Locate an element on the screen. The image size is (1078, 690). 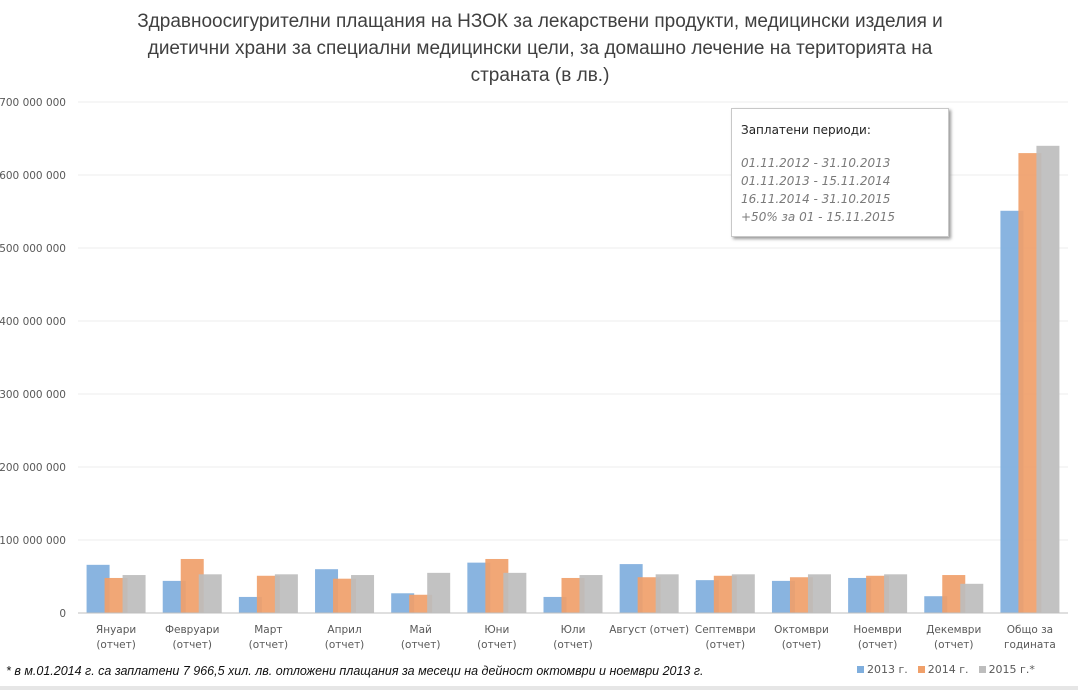
y-tick-label: 100 000 000 is located at coordinates (33, 541).